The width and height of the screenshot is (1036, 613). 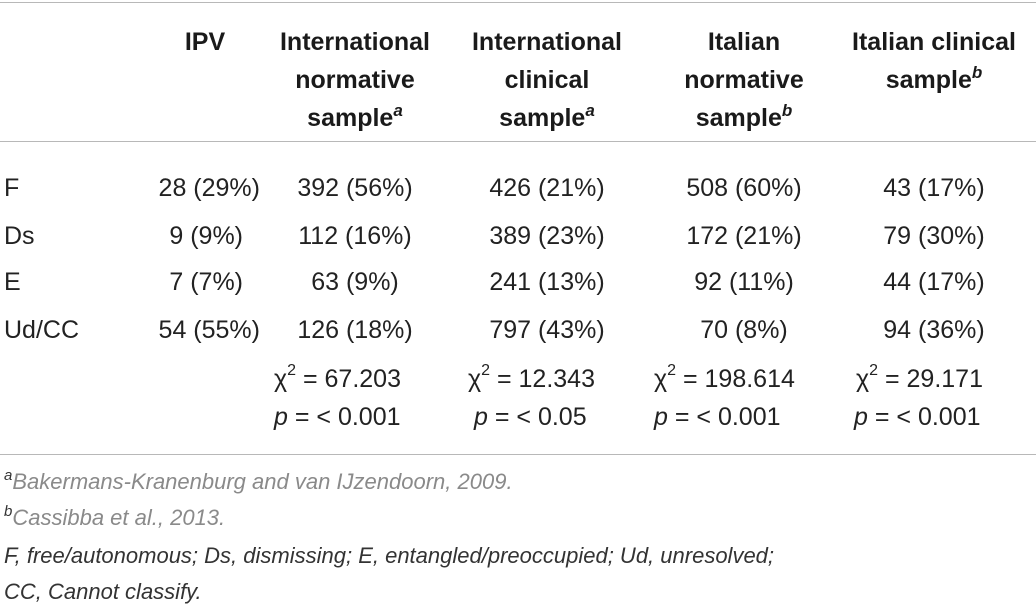 What do you see at coordinates (547, 330) in the screenshot?
I see `cell-udcc-intl-clinical: 797 (43%)` at bounding box center [547, 330].